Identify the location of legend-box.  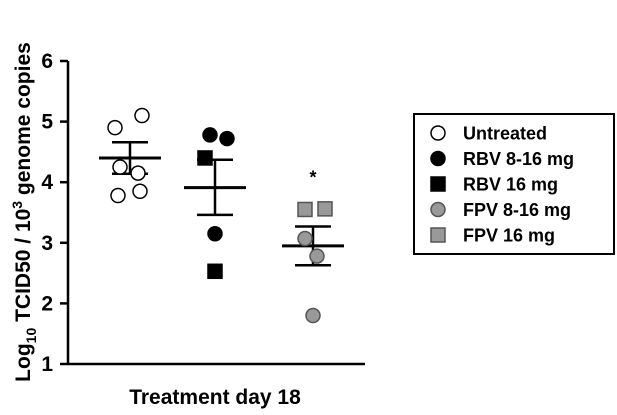
(514, 184).